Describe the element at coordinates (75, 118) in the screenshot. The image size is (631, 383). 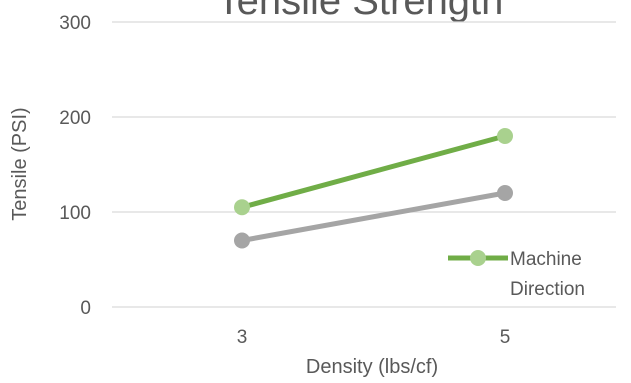
I see `y-tick-label-200: 200` at that location.